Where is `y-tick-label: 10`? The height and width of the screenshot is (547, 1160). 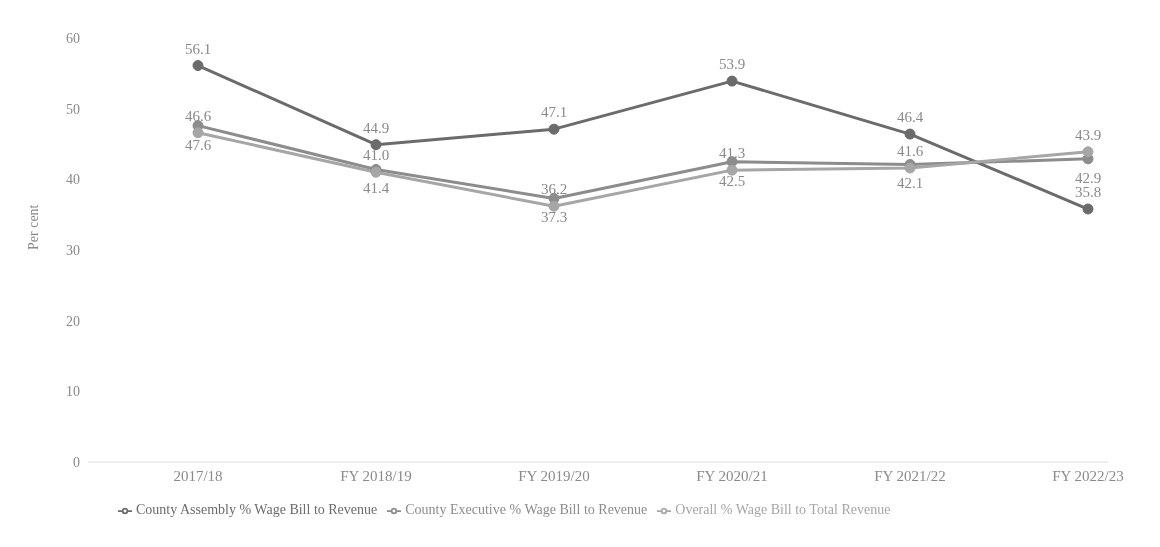
y-tick-label: 10 is located at coordinates (73, 392).